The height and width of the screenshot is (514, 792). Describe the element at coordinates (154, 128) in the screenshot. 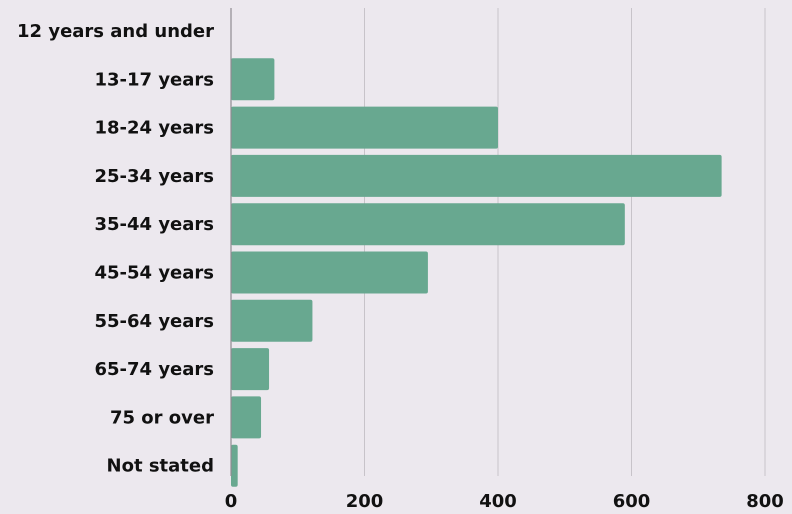

I see `category-label: 18-24 years` at that location.